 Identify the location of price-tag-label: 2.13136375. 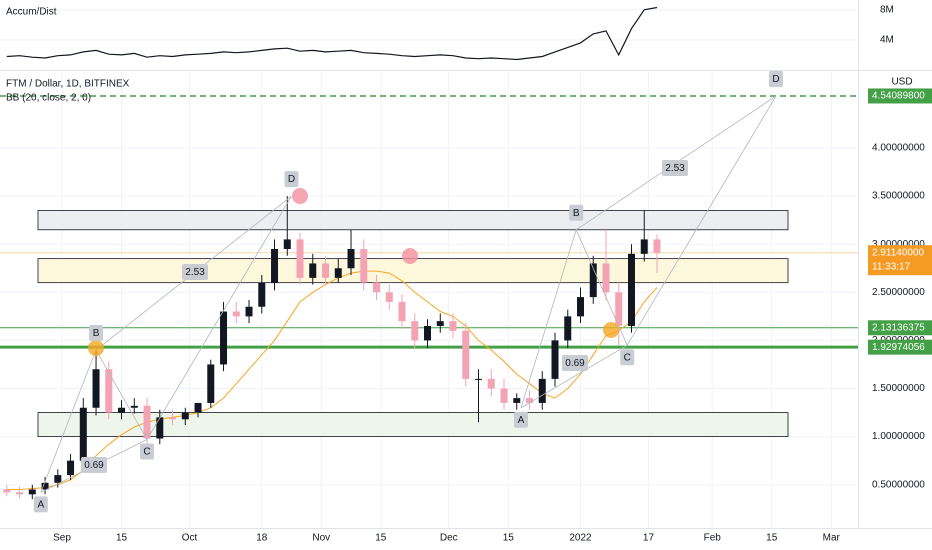
(898, 327).